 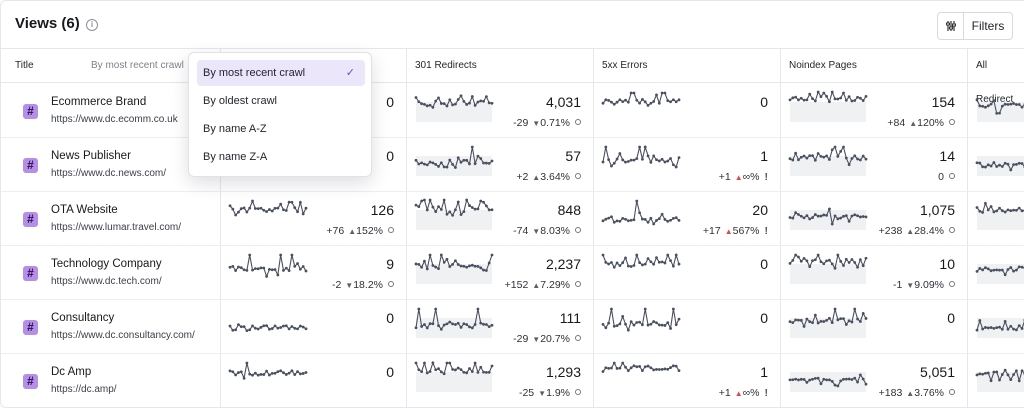 I want to click on sort-option-oldest: By oldest crawl, so click(x=281, y=101).